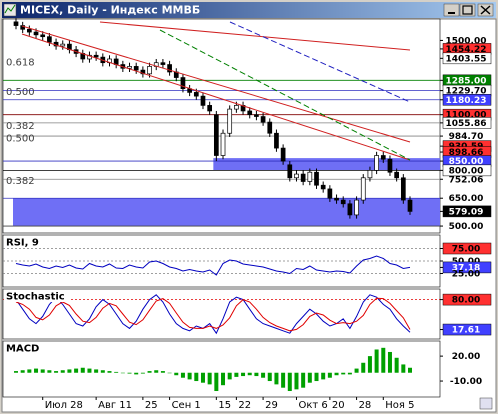 This screenshot has width=498, height=414. What do you see at coordinates (466, 357) in the screenshot?
I see `y-tick-label: 20.00` at bounding box center [466, 357].